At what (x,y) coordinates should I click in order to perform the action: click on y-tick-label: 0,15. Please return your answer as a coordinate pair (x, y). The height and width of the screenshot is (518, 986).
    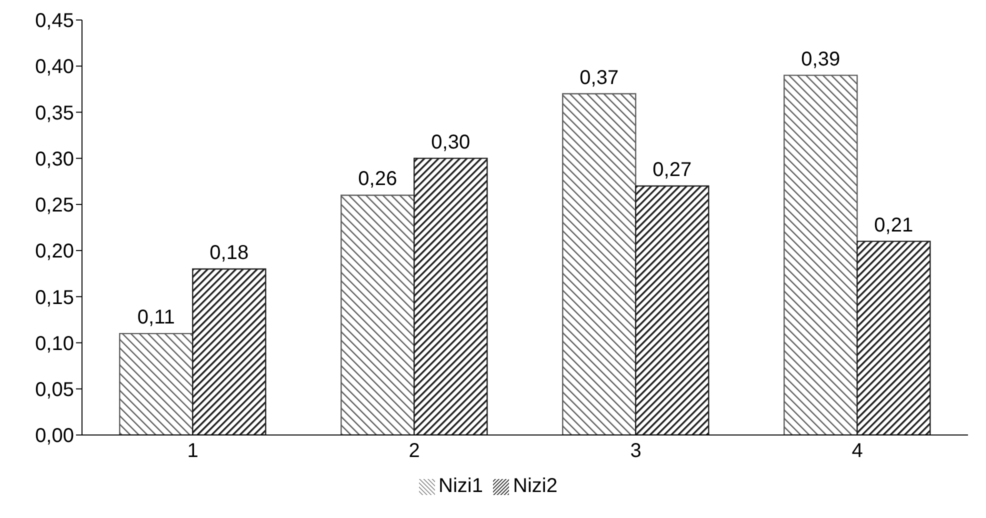
    Looking at the image, I should click on (54, 297).